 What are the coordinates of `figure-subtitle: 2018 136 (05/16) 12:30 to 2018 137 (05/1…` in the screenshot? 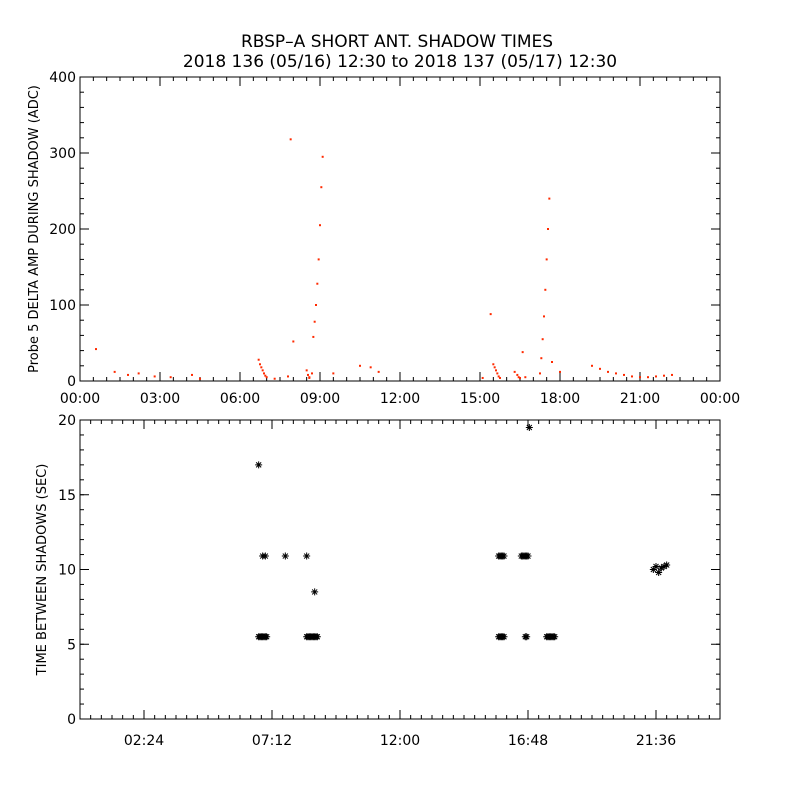 It's located at (400, 62).